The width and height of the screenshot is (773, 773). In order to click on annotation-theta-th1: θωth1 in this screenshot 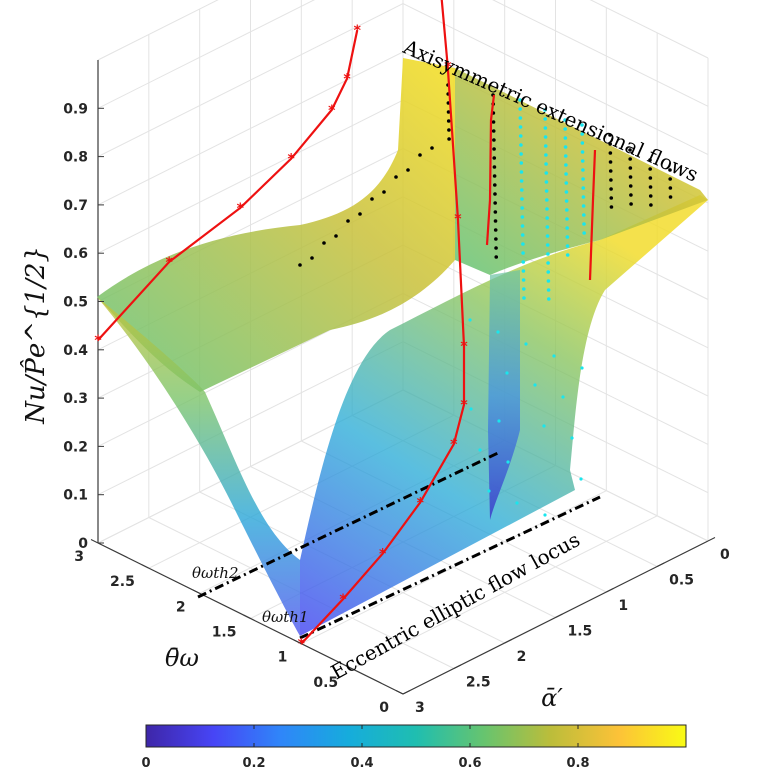, I will do `click(285, 617)`.